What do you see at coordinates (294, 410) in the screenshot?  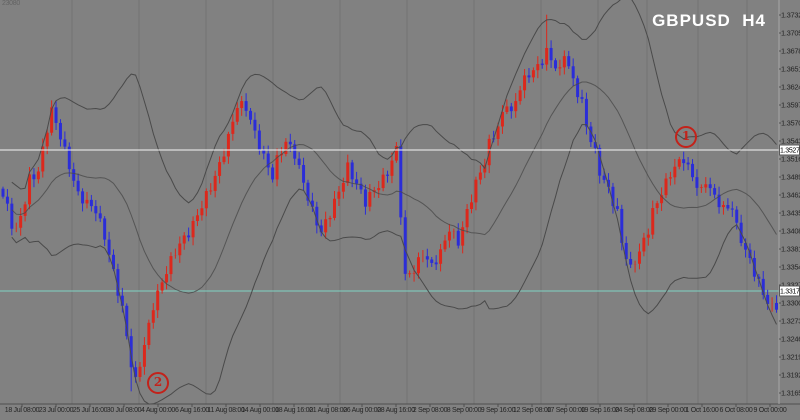 I see `time-axis-label: 18 Aug 16:00` at bounding box center [294, 410].